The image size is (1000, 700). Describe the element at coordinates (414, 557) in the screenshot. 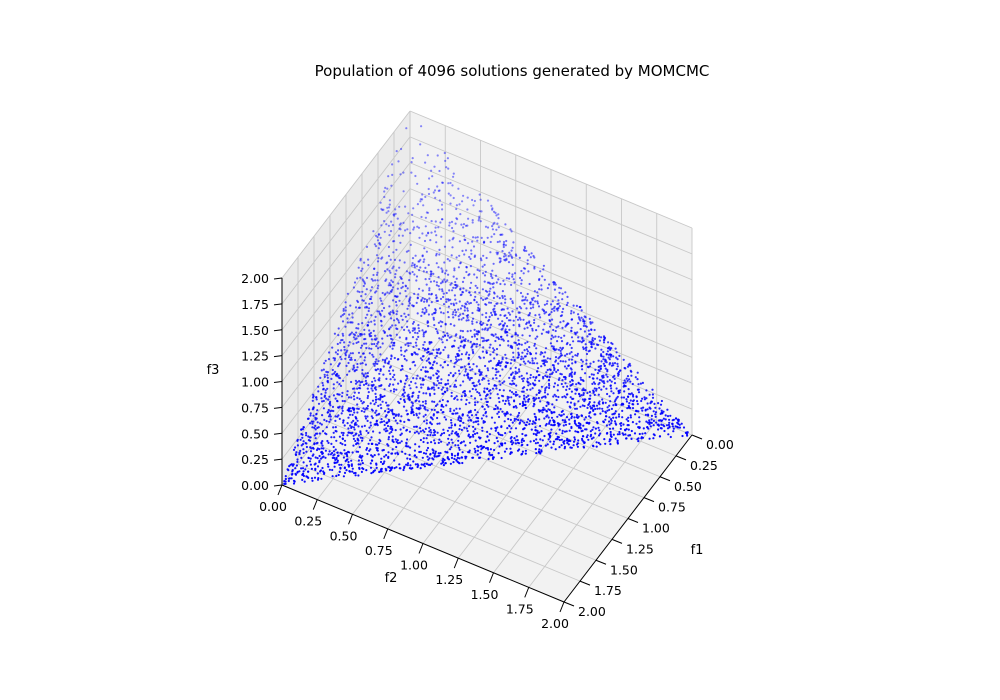

I see `f2-axis: 0.000.250.500.751.001.251.501.752.00` at that location.